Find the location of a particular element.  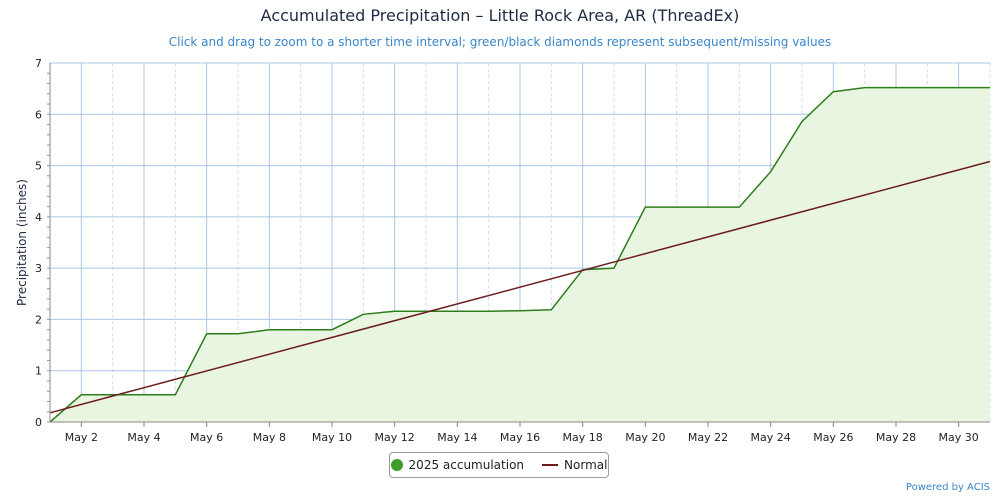

x-tick-label: May 22 is located at coordinates (708, 437).